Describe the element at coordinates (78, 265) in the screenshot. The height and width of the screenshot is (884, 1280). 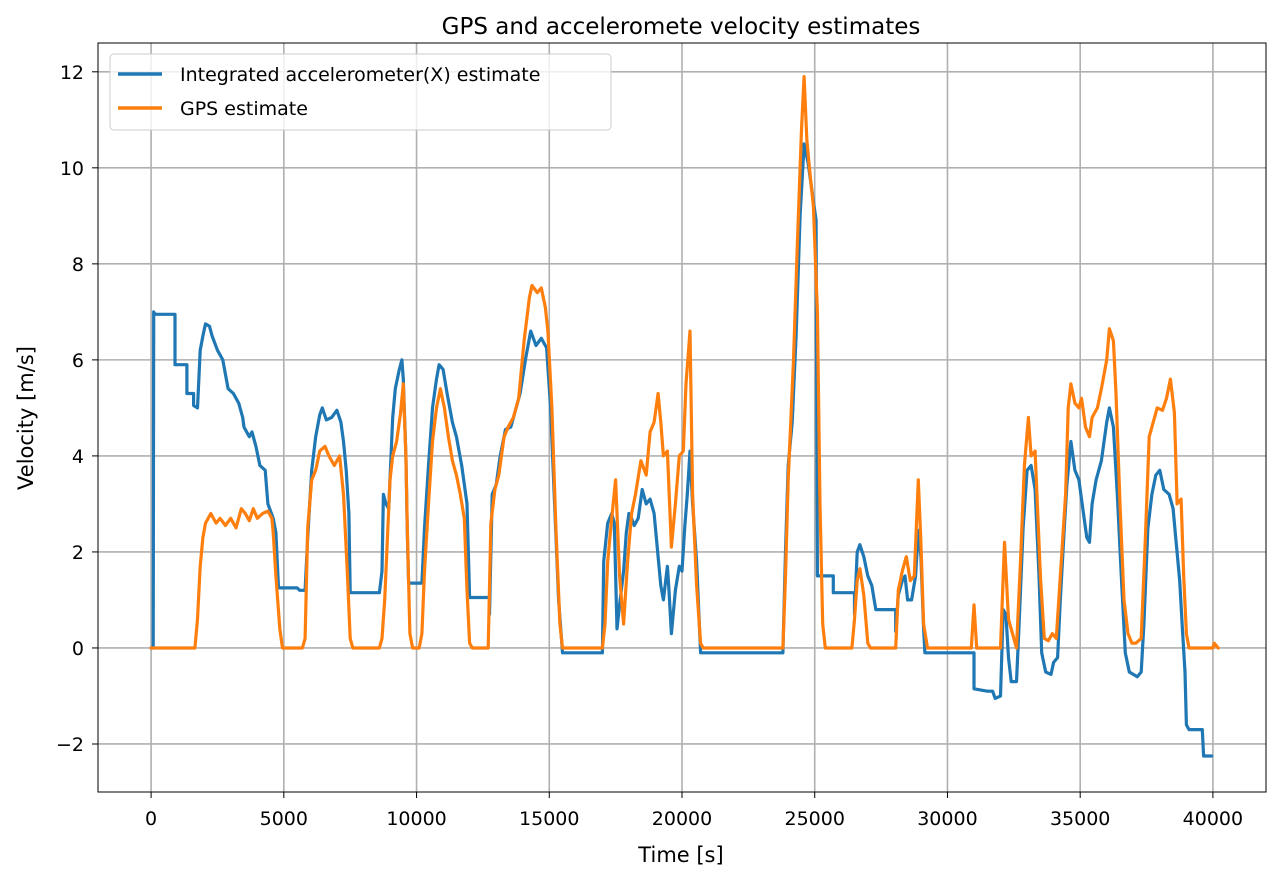
I see `y-tick-label: 8` at that location.